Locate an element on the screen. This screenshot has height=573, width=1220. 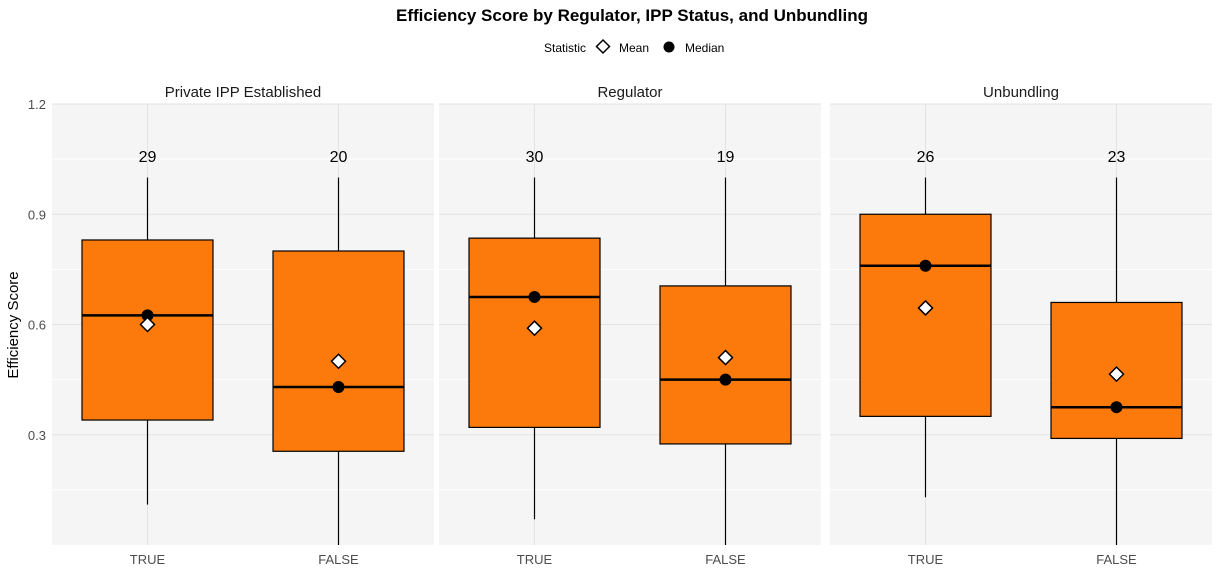
legend: Statistic Mean Median is located at coordinates (634, 46).